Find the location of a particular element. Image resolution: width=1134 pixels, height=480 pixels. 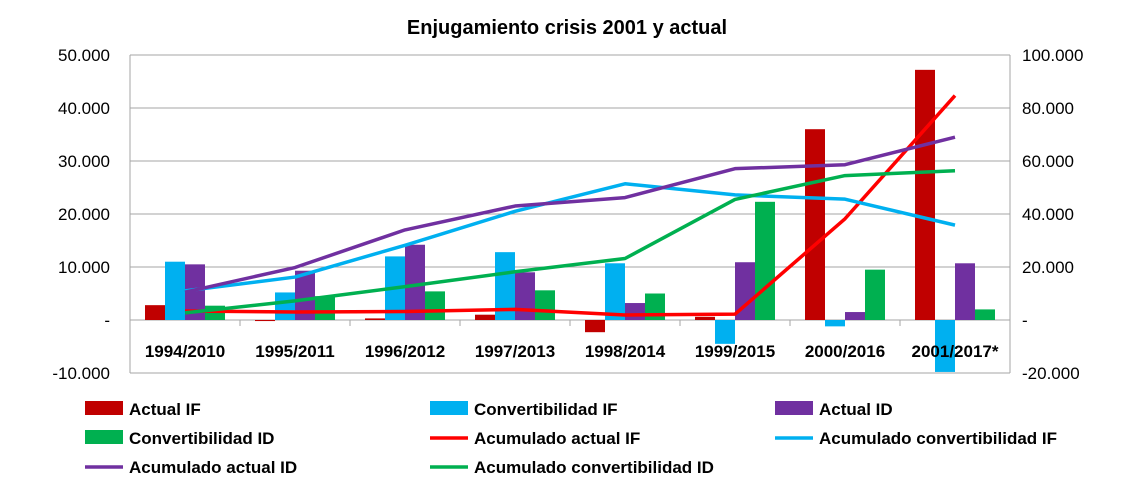

category-label: 1996/2012 is located at coordinates (405, 351).